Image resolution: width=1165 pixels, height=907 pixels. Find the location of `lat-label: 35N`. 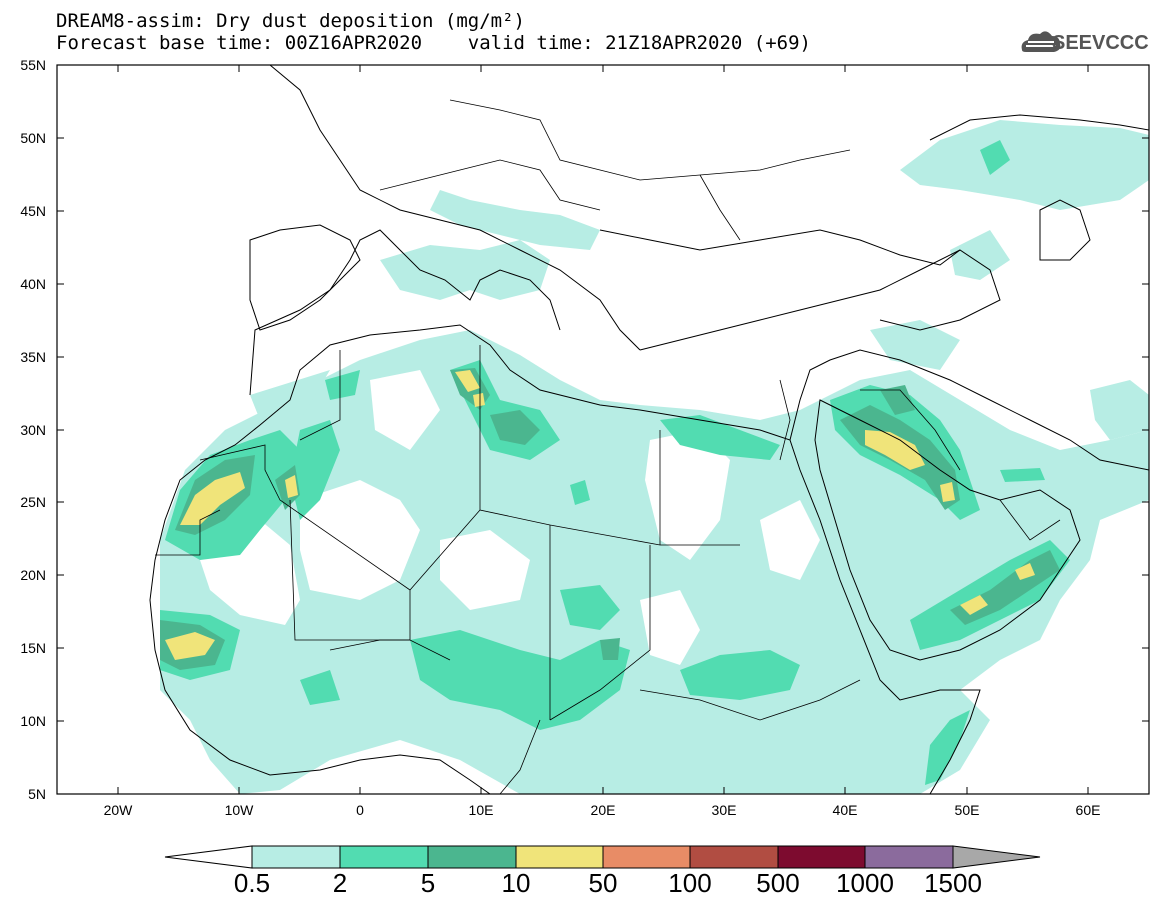

lat-label: 35N is located at coordinates (33, 357).